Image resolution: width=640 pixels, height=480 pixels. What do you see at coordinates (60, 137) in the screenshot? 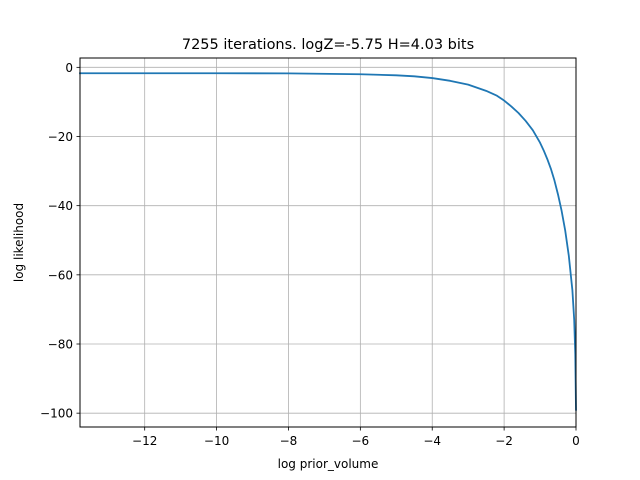
I see `y-tick-label: −20` at bounding box center [60, 137].